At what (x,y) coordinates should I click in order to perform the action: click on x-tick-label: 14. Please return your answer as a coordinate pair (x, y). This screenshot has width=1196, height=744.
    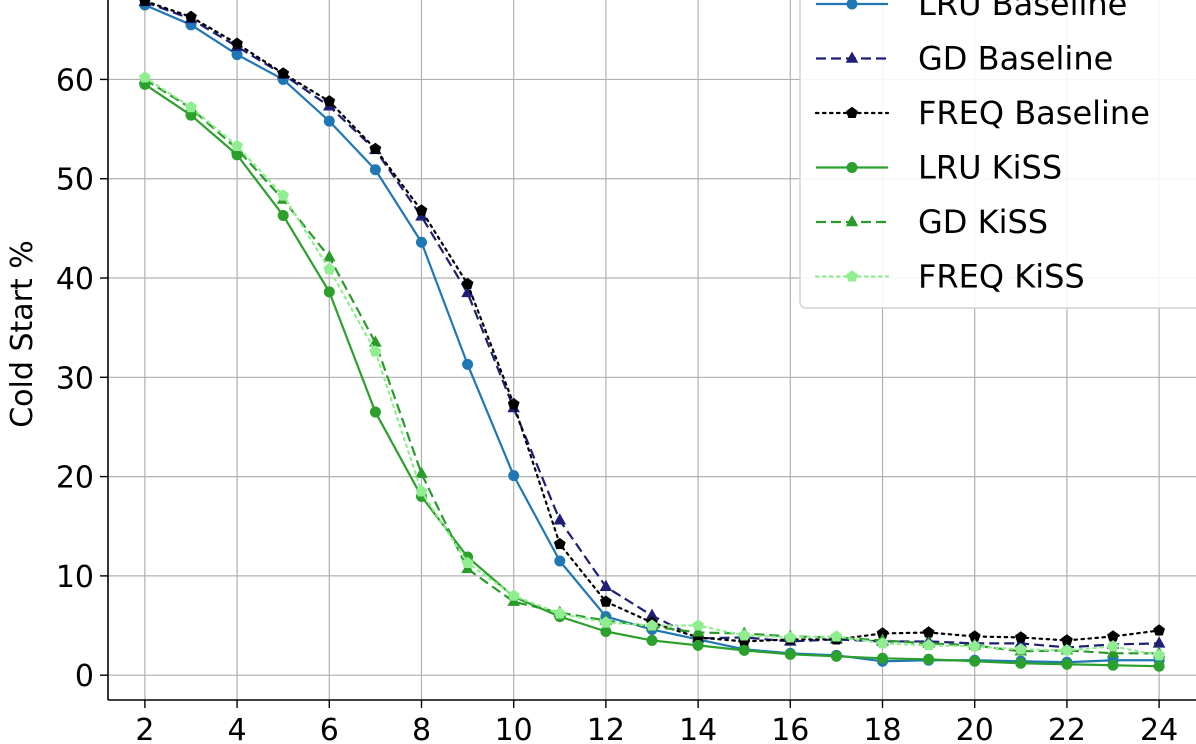
    Looking at the image, I should click on (698, 728).